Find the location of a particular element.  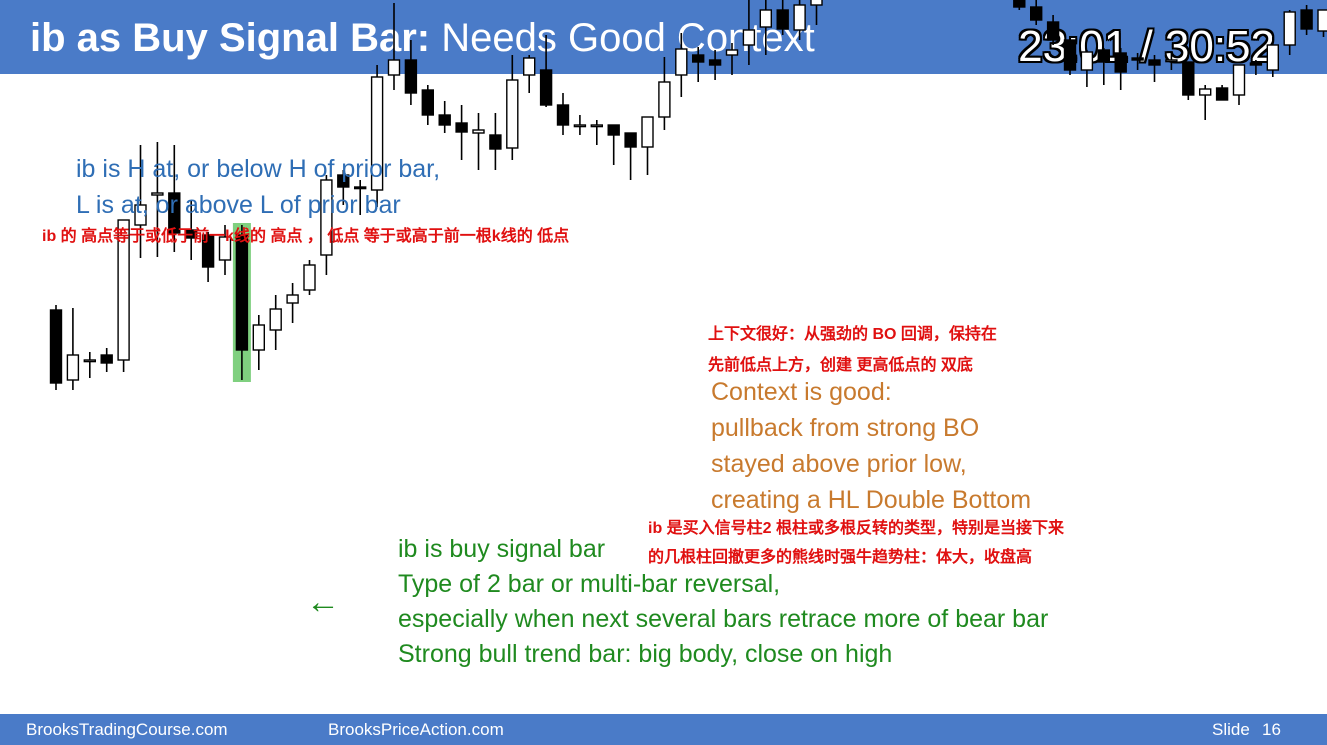

title-bold-part: ib as Buy Signal Bar: is located at coordinates (230, 38).